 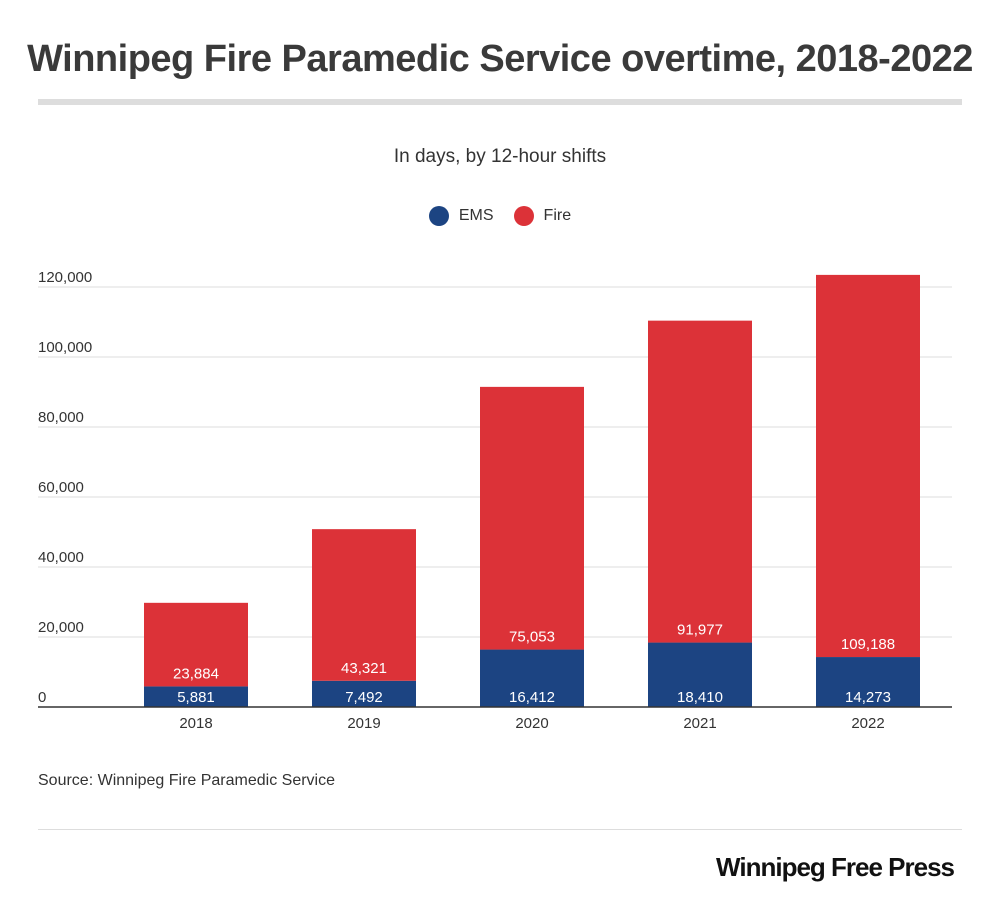 What do you see at coordinates (868, 682) in the screenshot?
I see `bar-ems-2022` at bounding box center [868, 682].